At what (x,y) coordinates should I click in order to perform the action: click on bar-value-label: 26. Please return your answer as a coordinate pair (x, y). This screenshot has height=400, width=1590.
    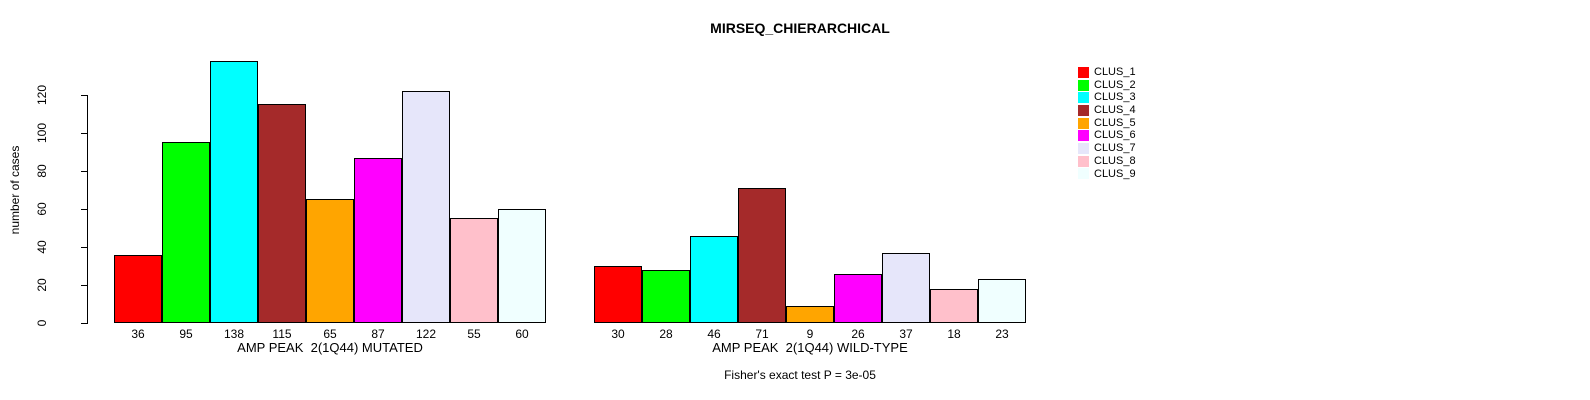
    Looking at the image, I should click on (858, 334).